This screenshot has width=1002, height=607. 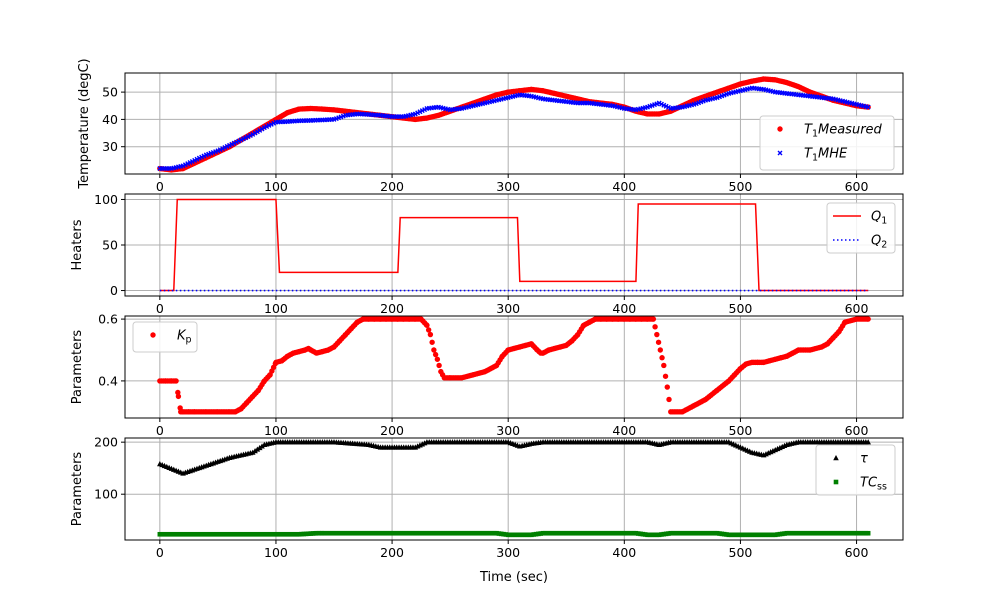 I want to click on y-tick-label: 100, so click(x=106, y=199).